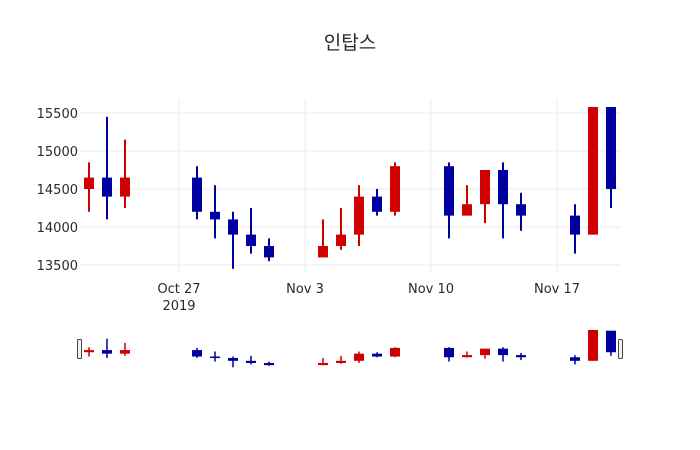 The width and height of the screenshot is (700, 450). I want to click on y-tick-label: 14500, so click(57, 190).